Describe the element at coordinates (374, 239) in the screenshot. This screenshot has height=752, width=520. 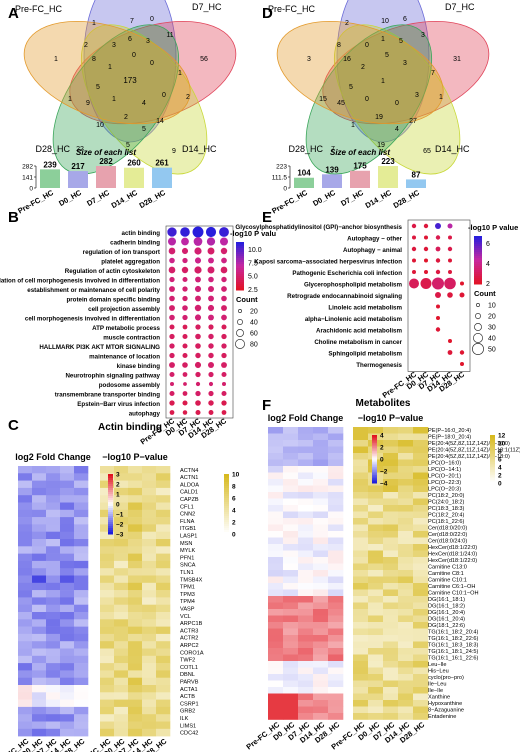
I see `dotplot-term-label: Autophagy − other` at that location.